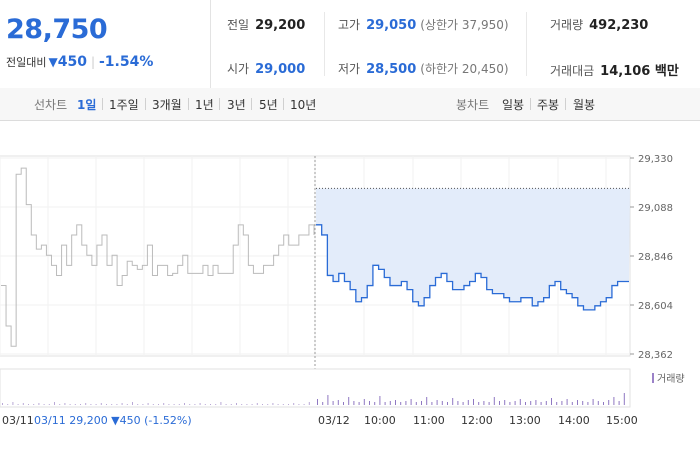 This screenshot has height=450, width=700. I want to click on change-line: 전일대비 ▼450 | -1.54%, so click(79, 62).